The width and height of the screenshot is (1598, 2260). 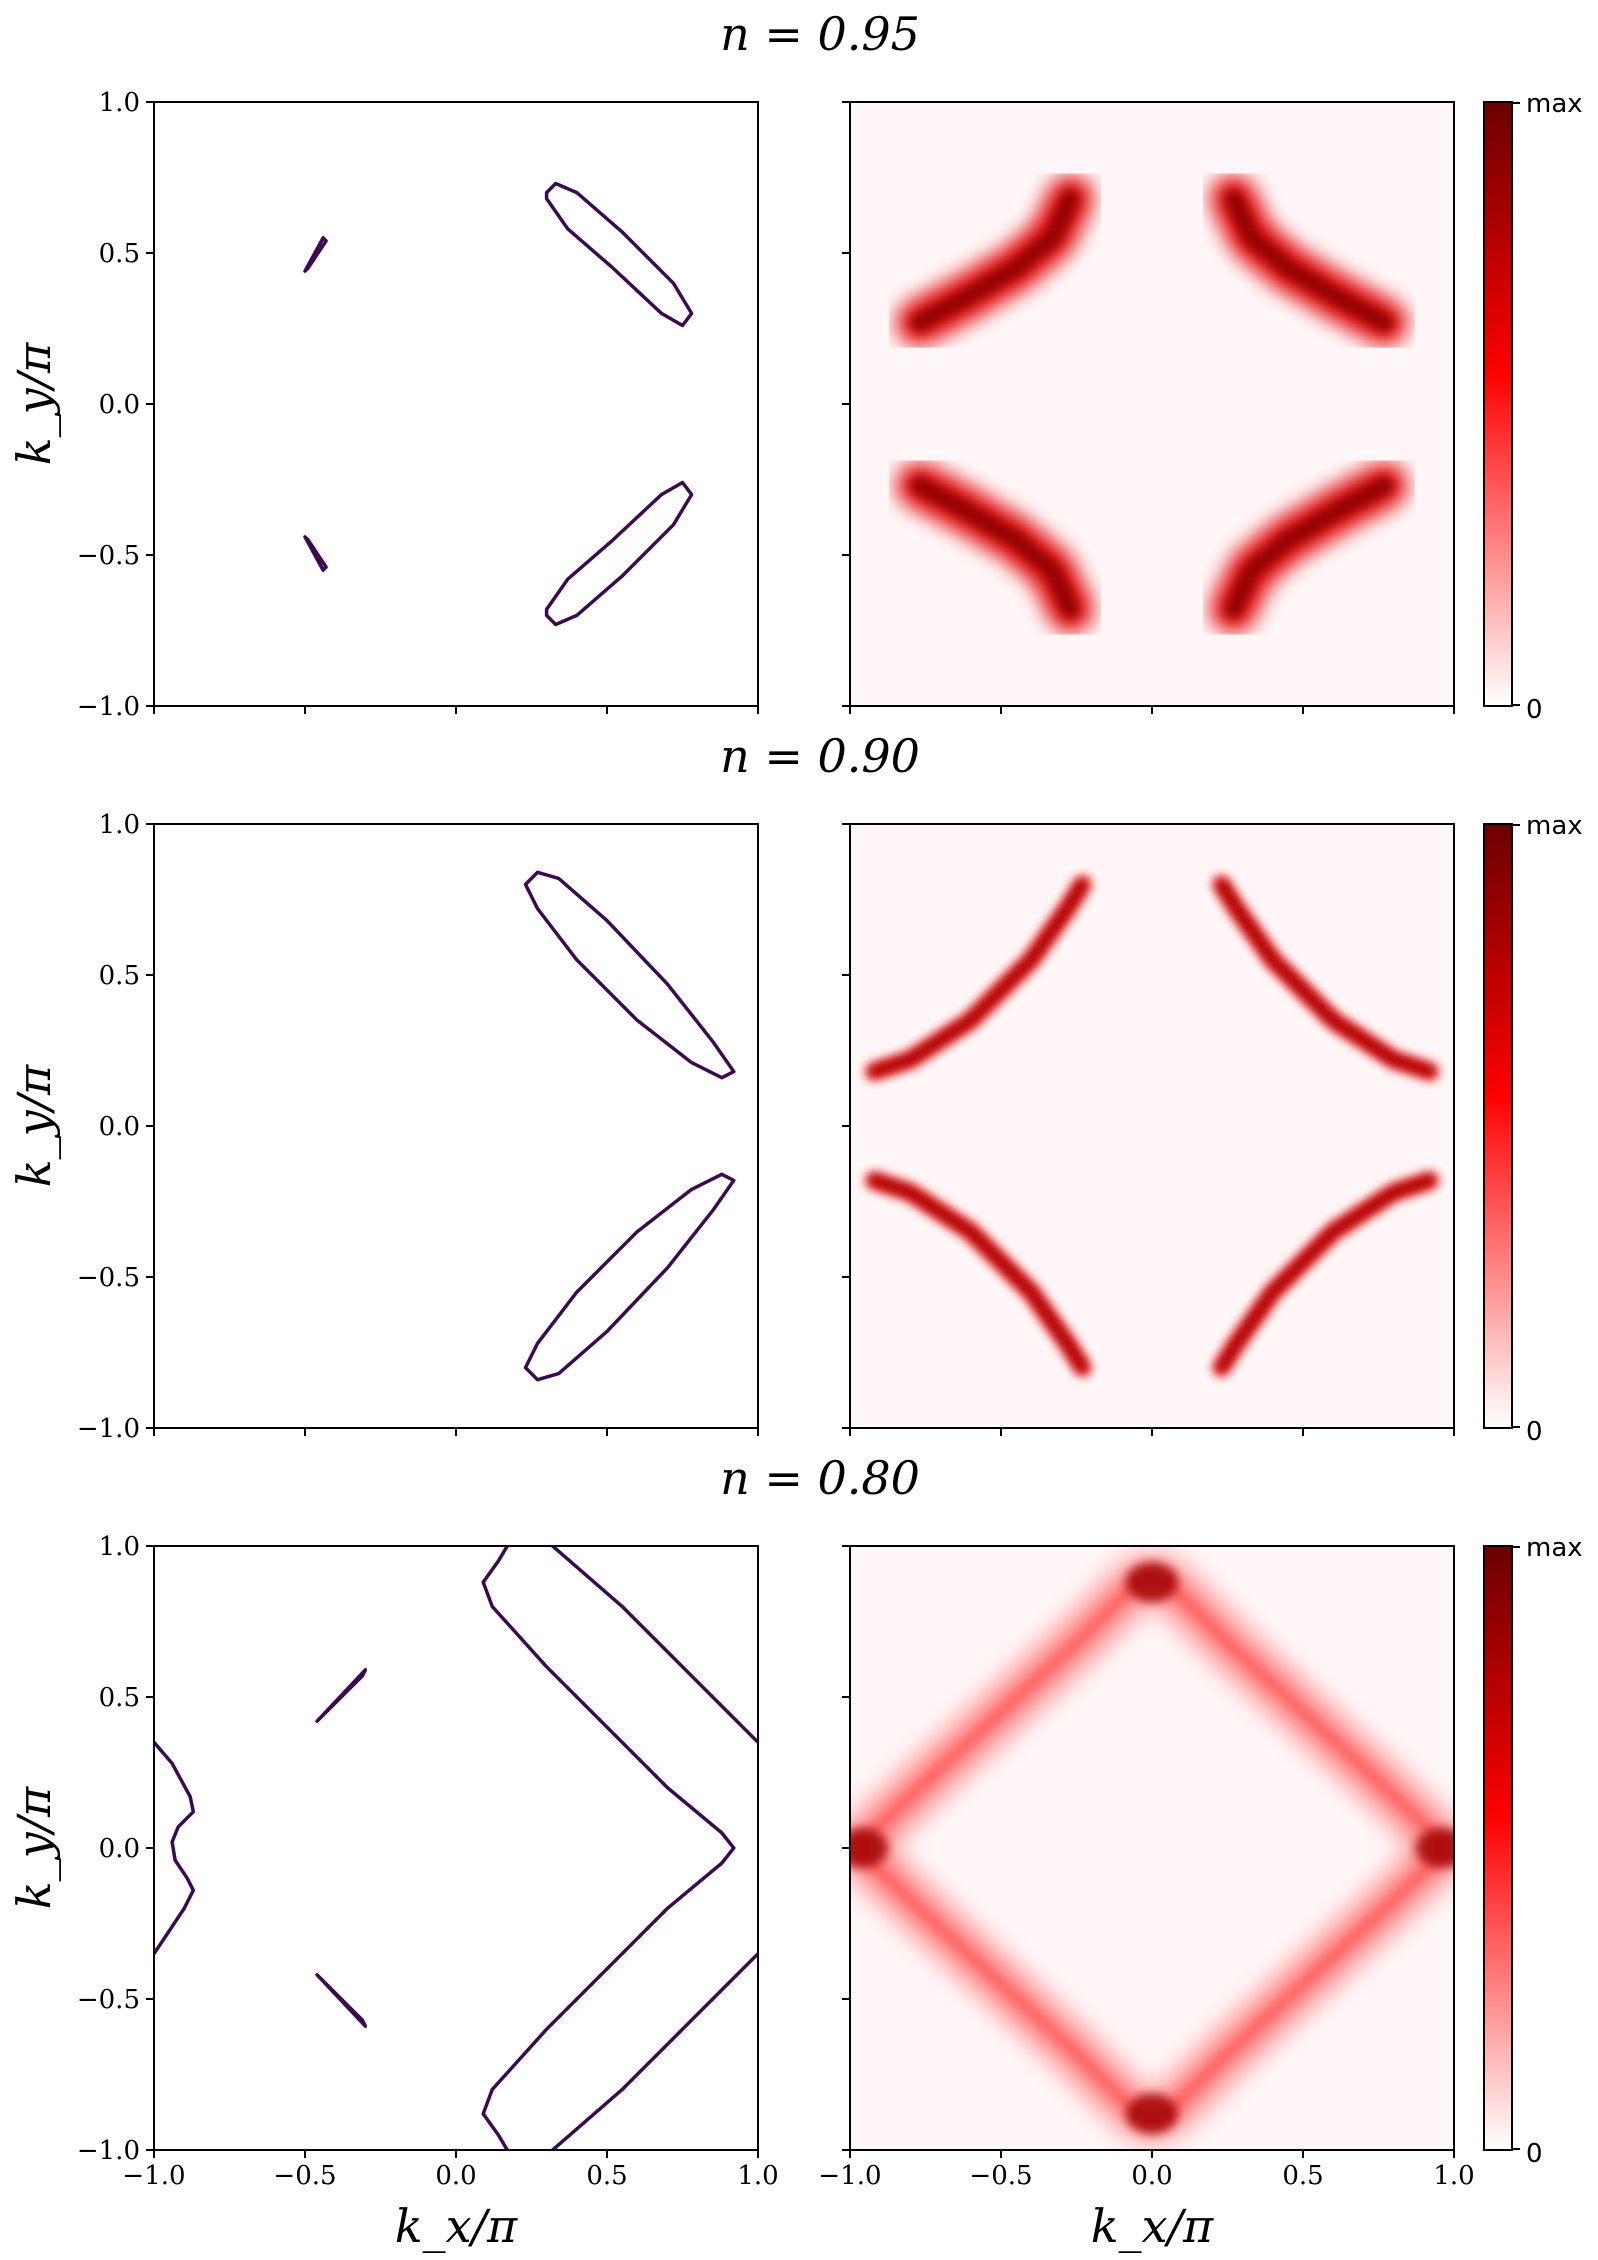 I want to click on contour-panel-1-ytick-label: 0.0, so click(x=119, y=405).